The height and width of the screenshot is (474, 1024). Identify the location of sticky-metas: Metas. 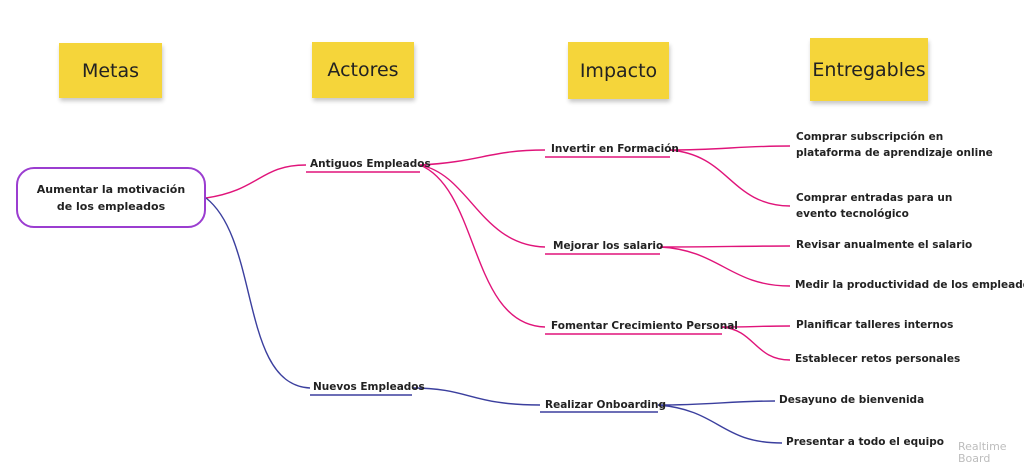
(110, 70).